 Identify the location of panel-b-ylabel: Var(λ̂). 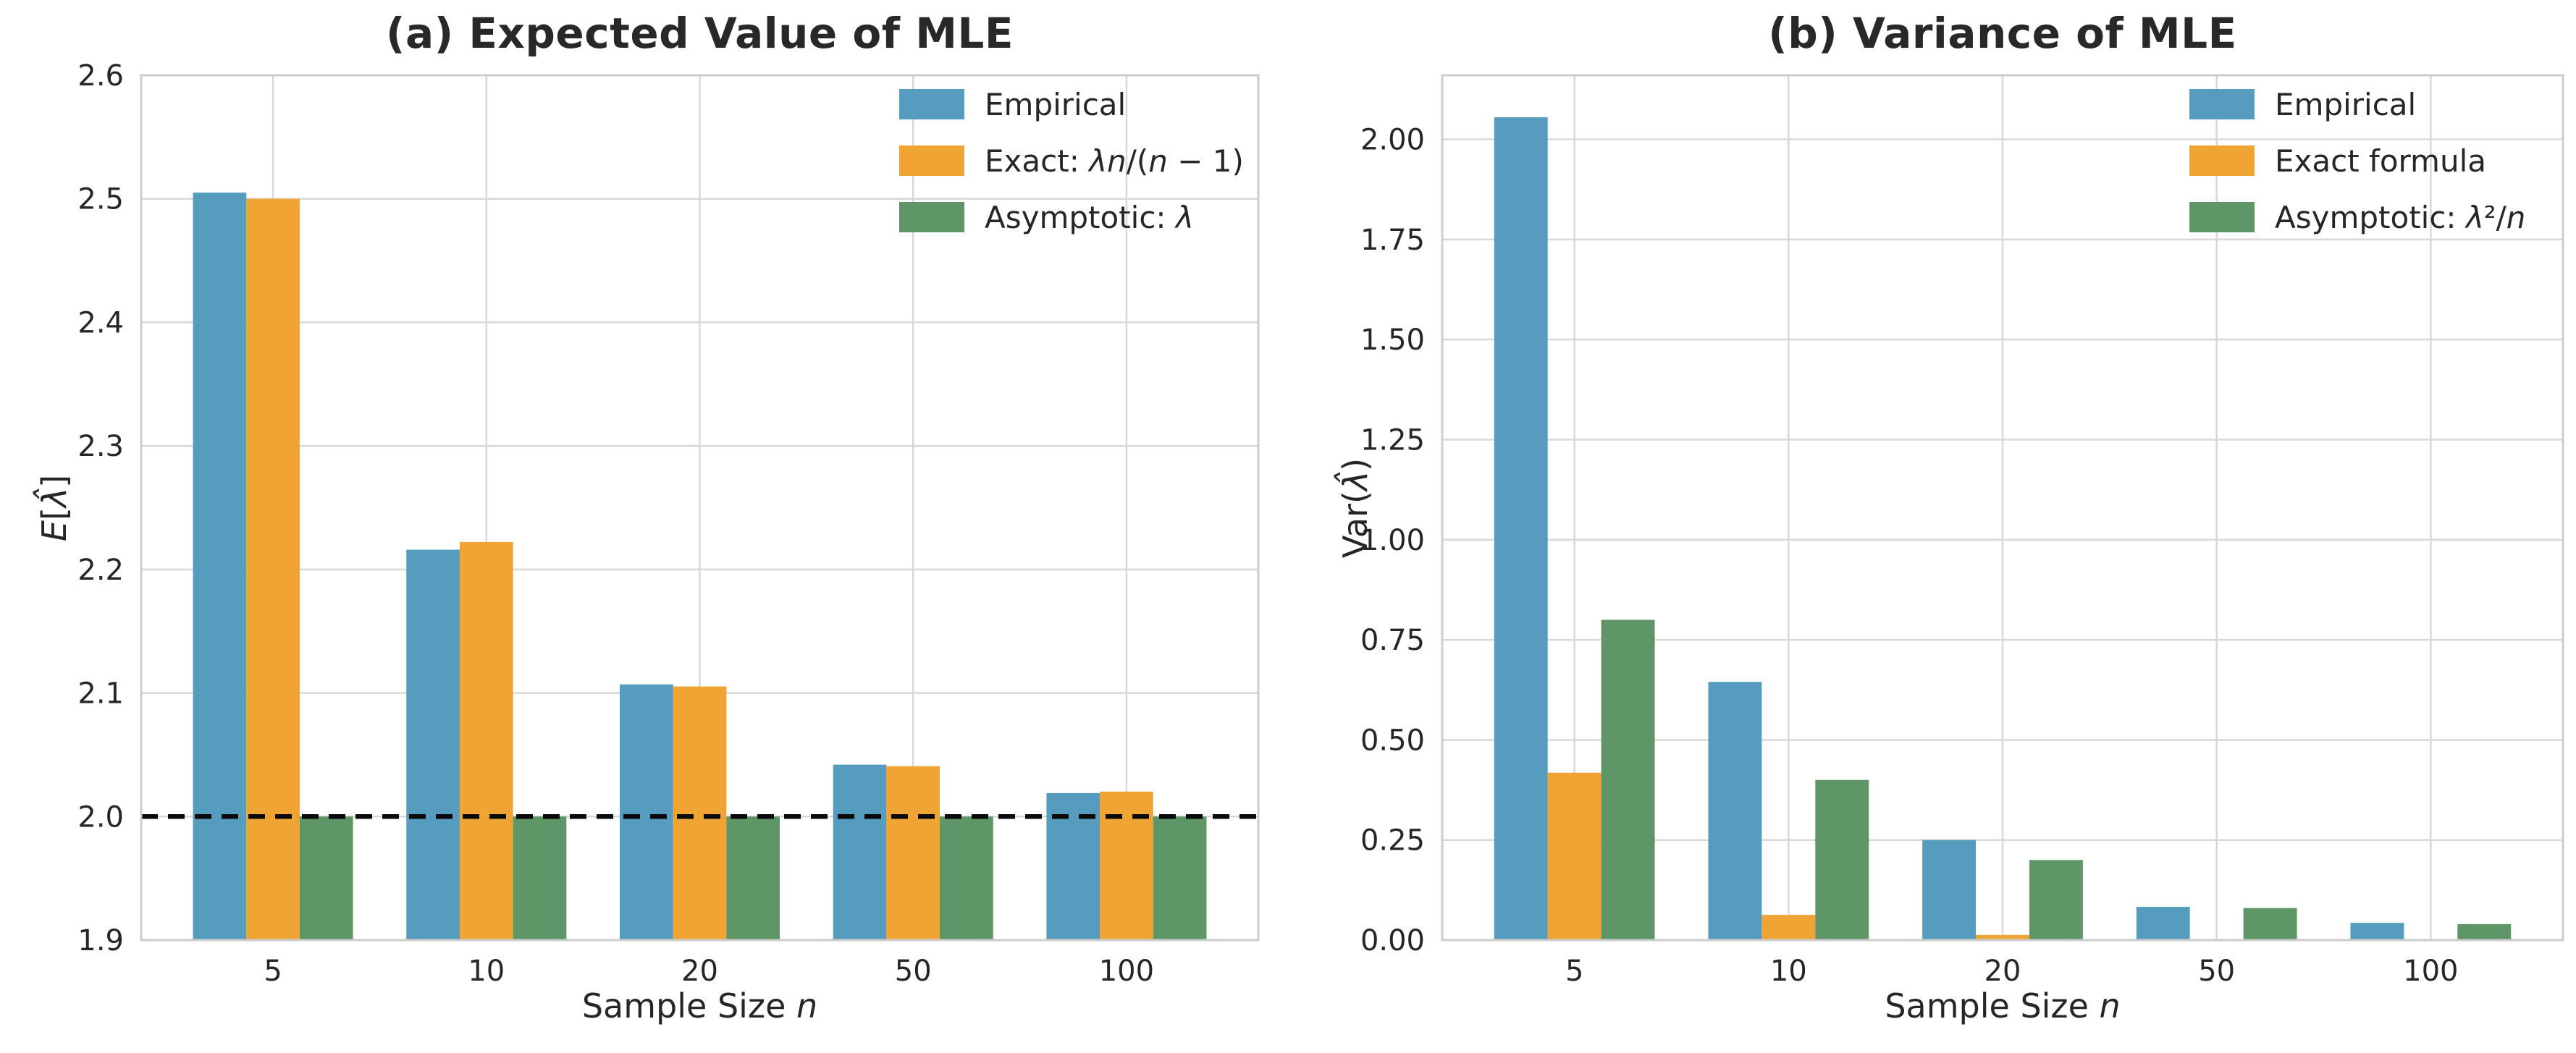
(1355, 508).